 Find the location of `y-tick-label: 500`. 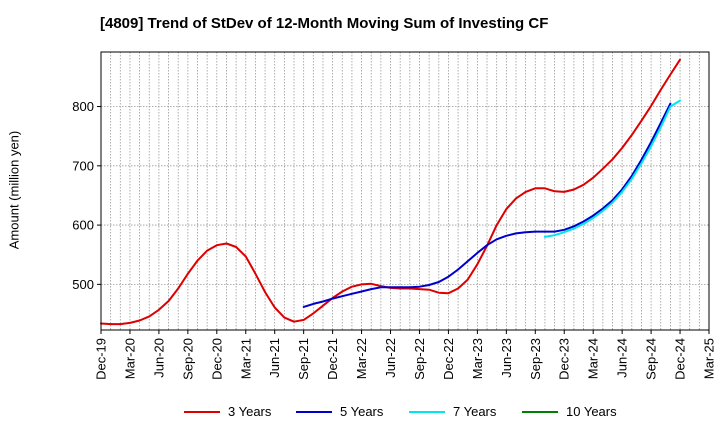

y-tick-label: 500 is located at coordinates (83, 284).